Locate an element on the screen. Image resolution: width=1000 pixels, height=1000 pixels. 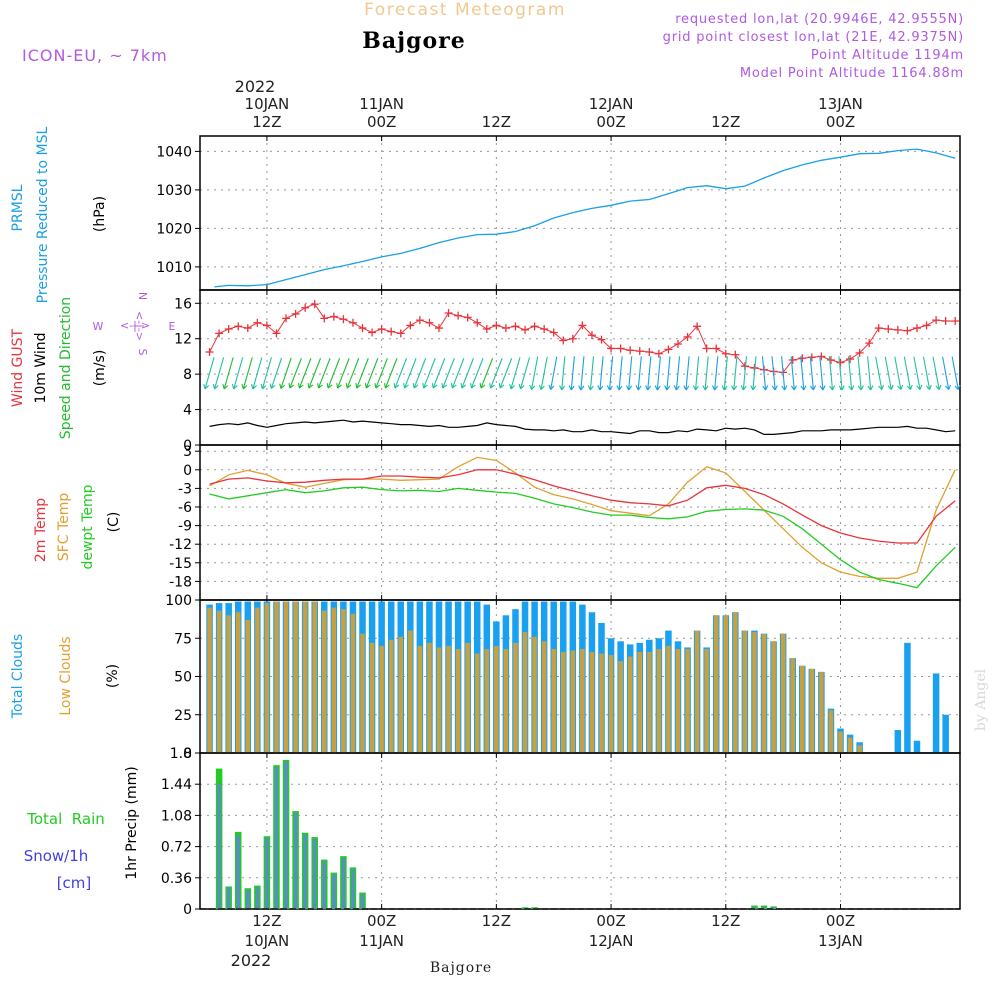
panel-1: 0 4 8 12 16 is located at coordinates (567, 371).